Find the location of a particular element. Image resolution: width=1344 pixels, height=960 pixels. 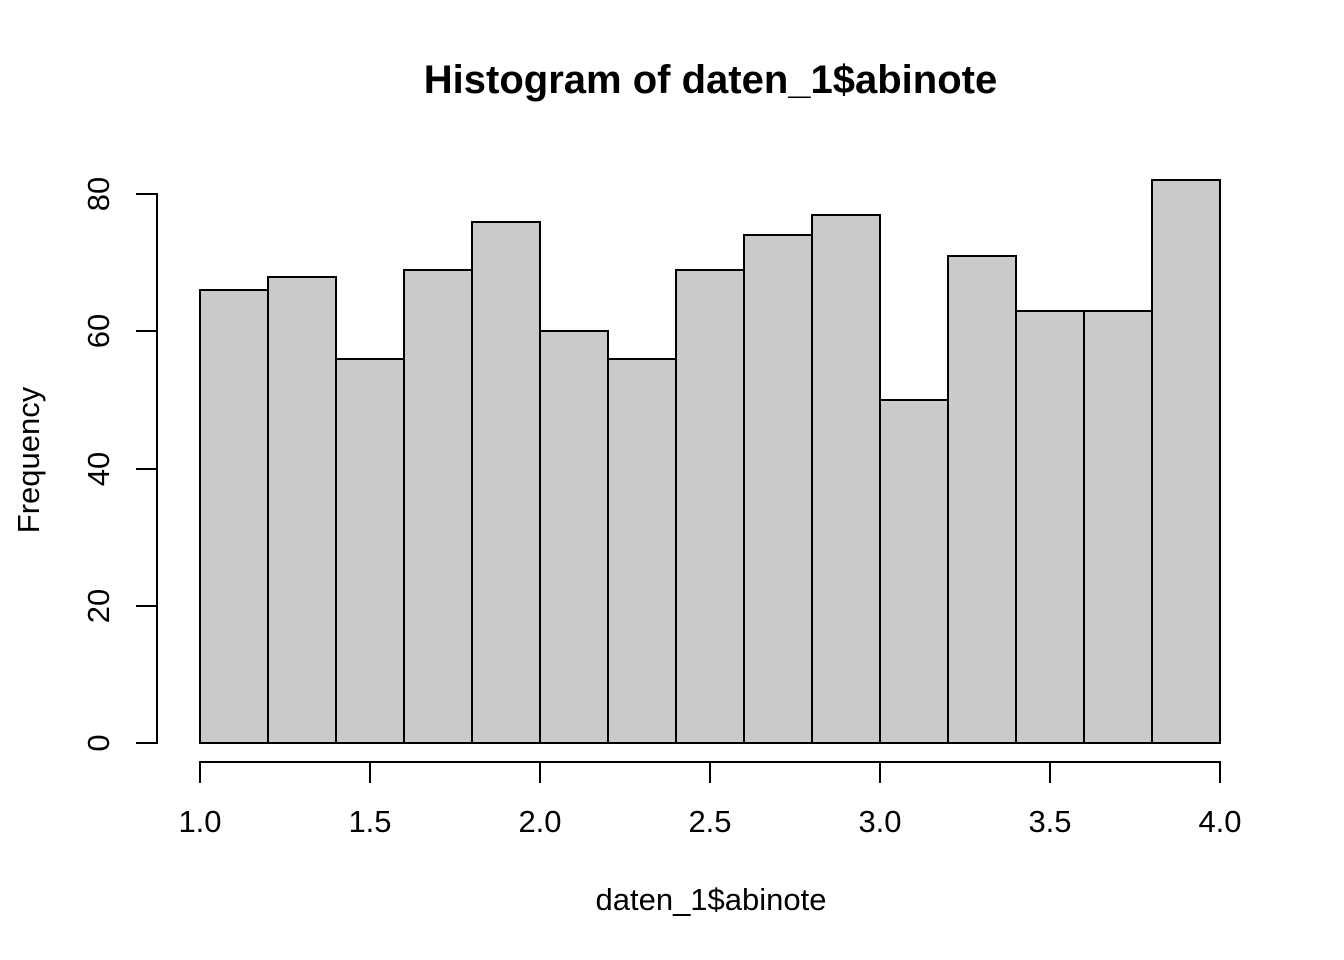

y-tick-label: 20 is located at coordinates (98, 606).